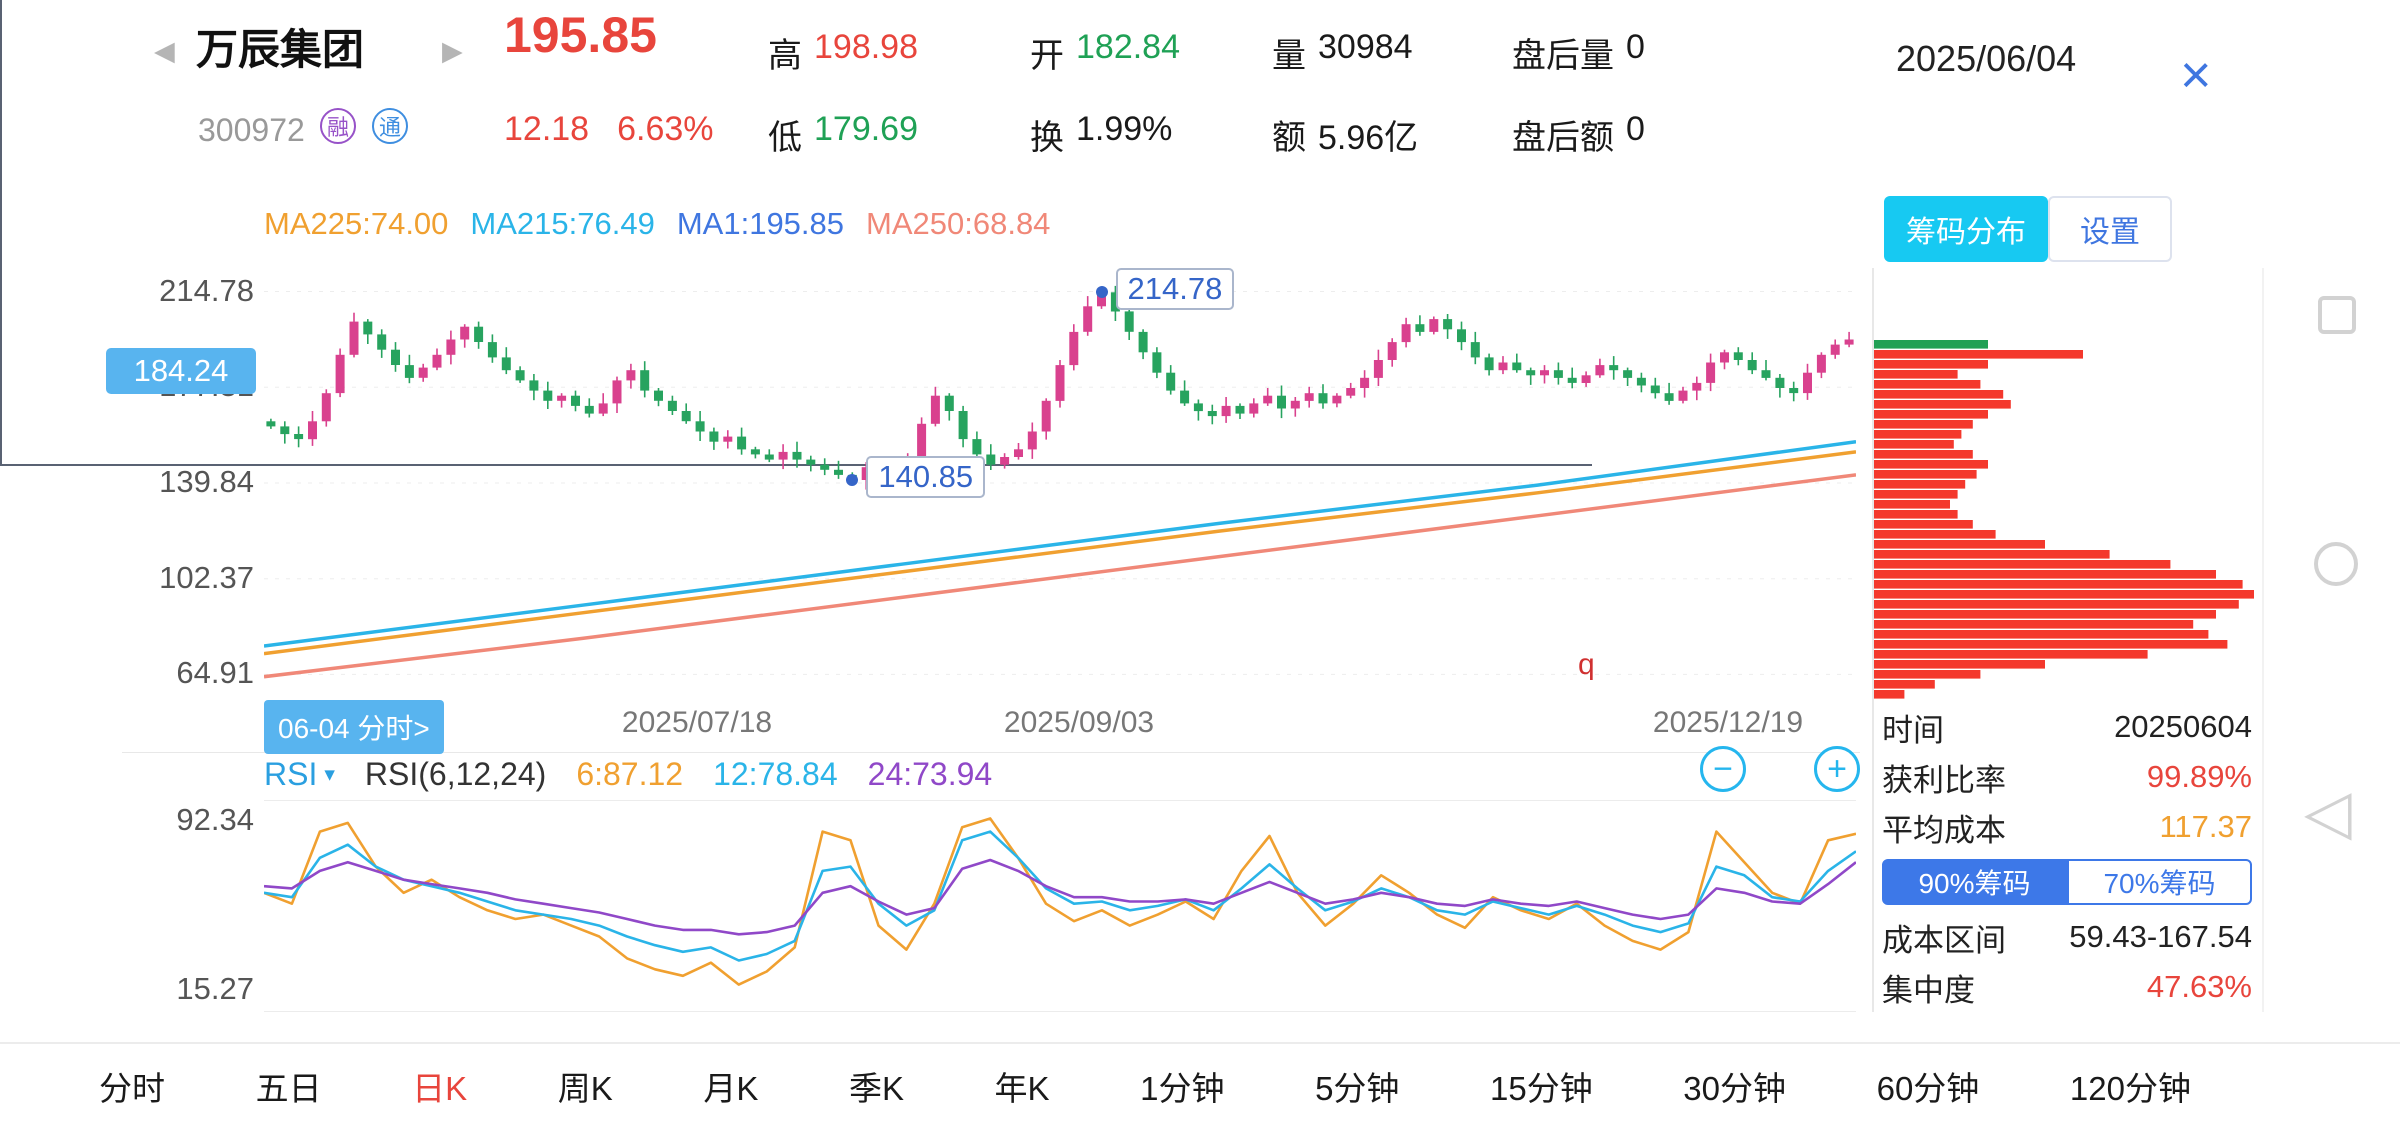 This screenshot has width=2400, height=1128. What do you see at coordinates (1342, 52) in the screenshot?
I see `stat-volume: 量 30984` at bounding box center [1342, 52].